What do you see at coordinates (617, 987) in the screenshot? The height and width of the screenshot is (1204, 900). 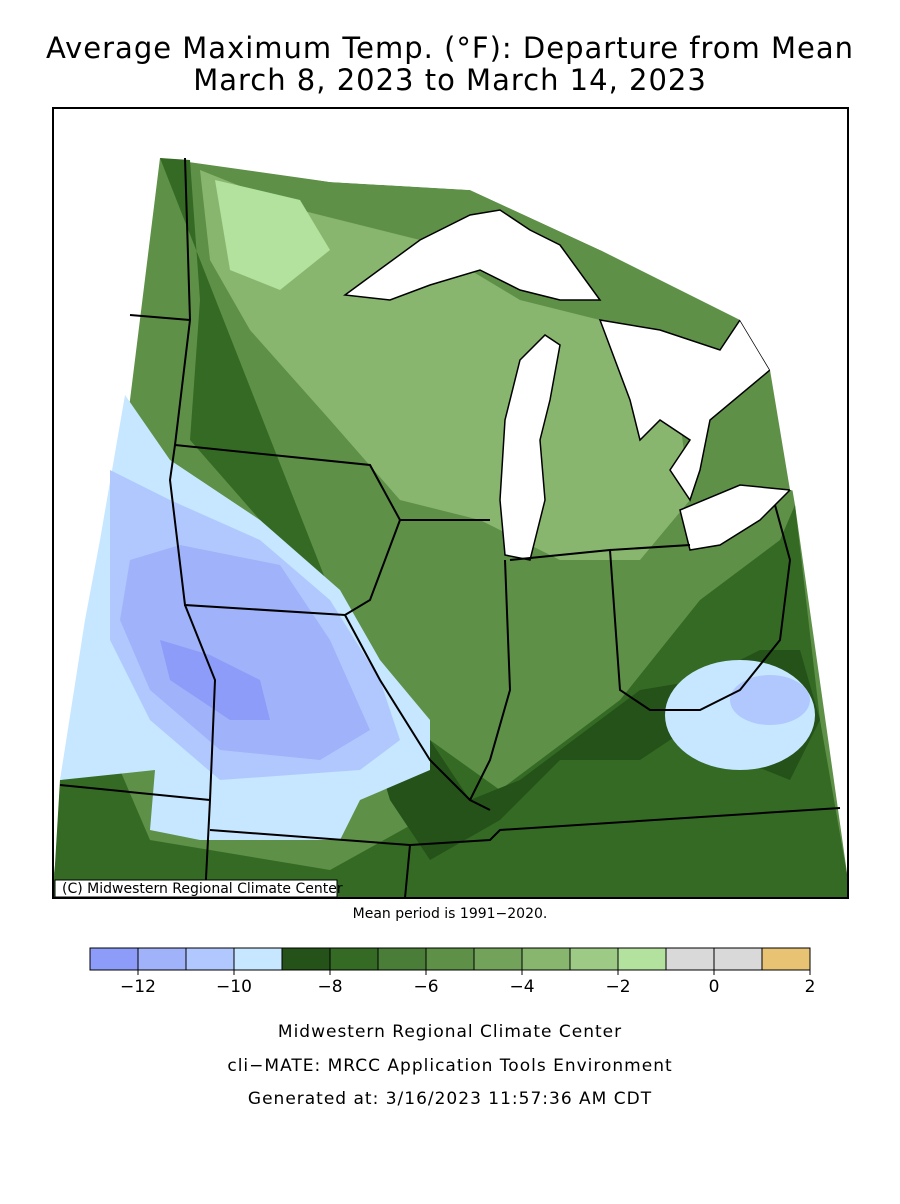 I see `legend-tick-label: −2` at bounding box center [617, 987].